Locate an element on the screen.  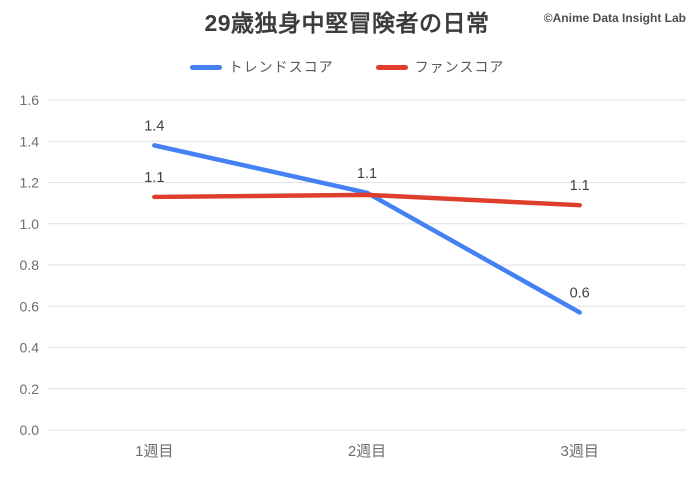
y-tick-label: 1.0 is located at coordinates (30, 224).